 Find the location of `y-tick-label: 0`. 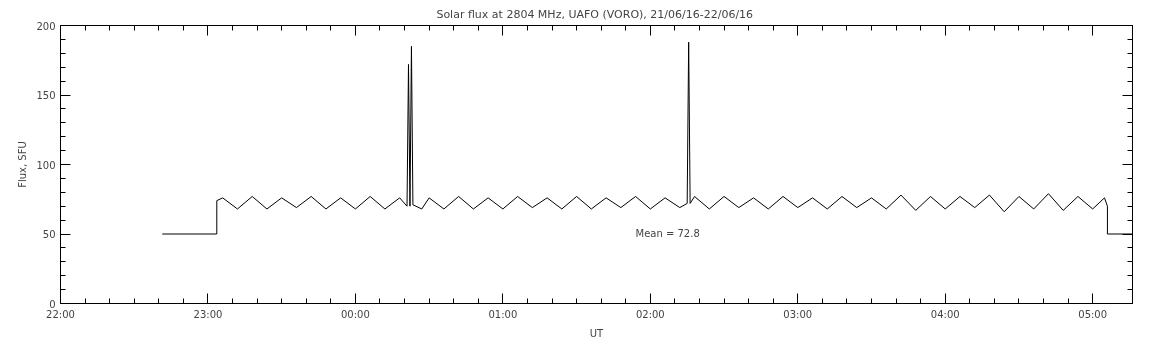

y-tick-label: 0 is located at coordinates (52, 304).